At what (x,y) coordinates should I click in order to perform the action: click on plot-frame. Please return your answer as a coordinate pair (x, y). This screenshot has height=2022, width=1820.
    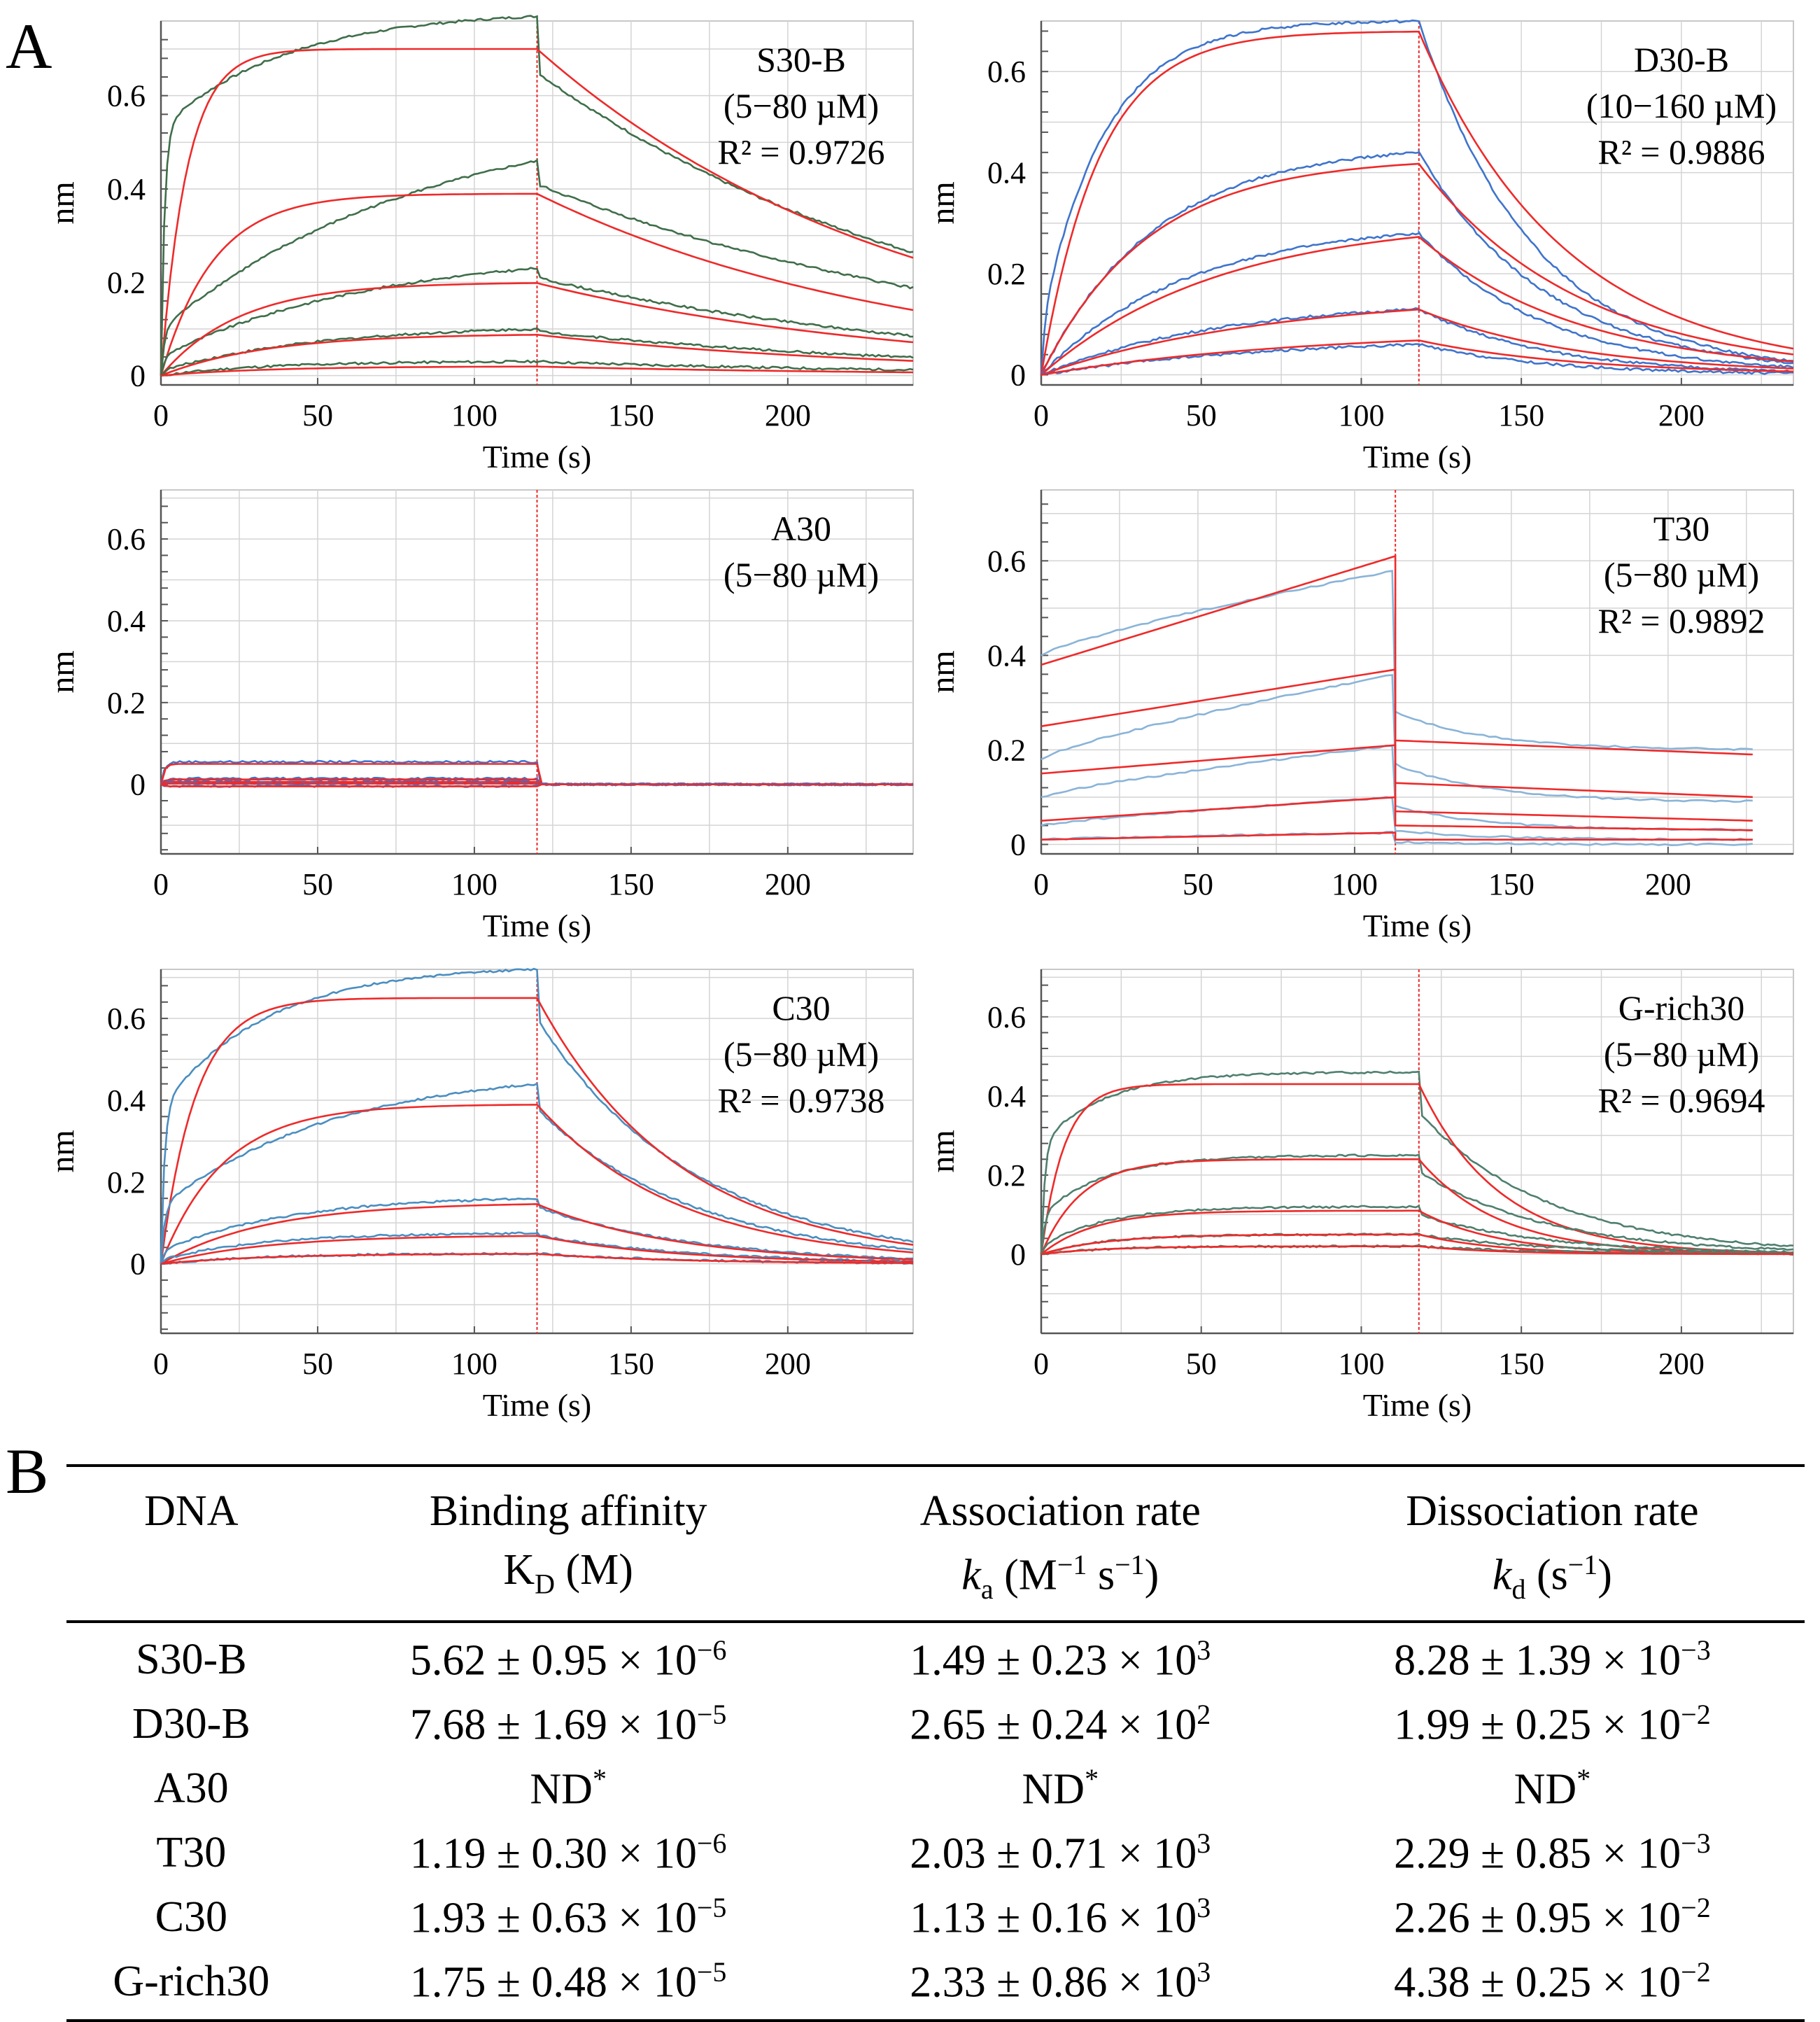
    Looking at the image, I should click on (1417, 1151).